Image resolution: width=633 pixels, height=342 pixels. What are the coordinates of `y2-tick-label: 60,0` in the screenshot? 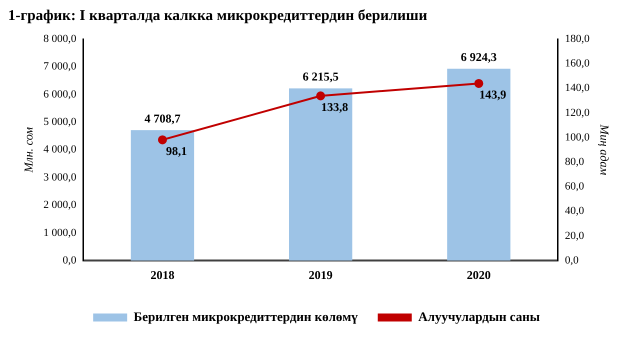 It's located at (574, 186).